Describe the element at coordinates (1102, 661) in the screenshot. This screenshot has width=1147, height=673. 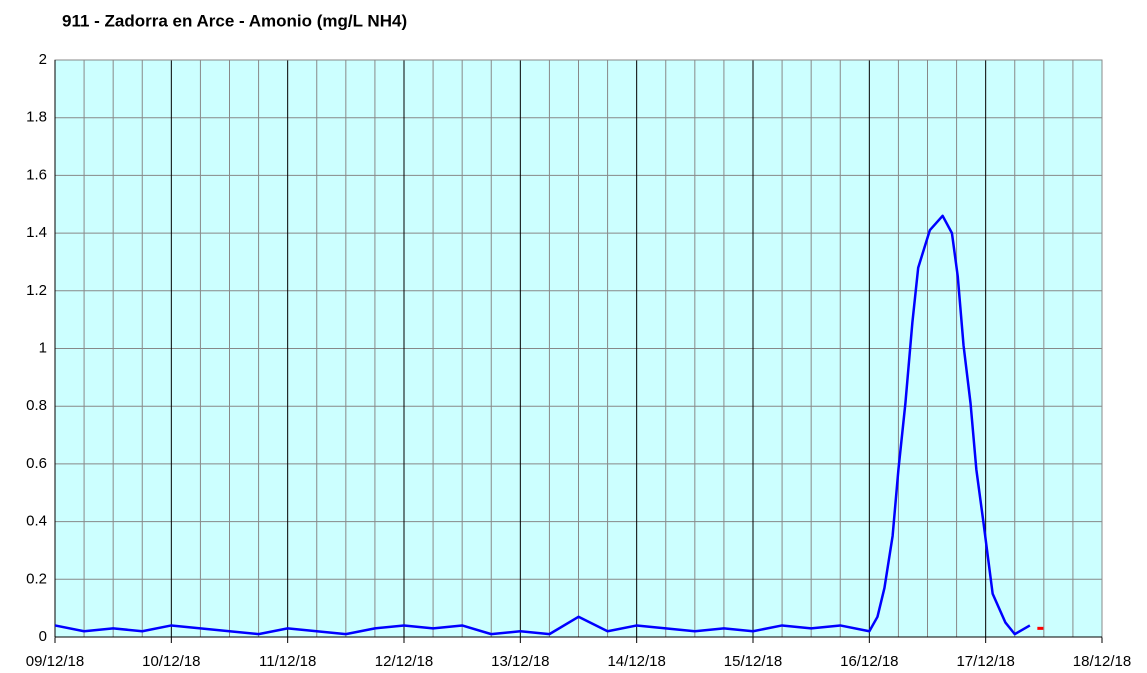
I see `x-tick-label: 18/12/18` at that location.